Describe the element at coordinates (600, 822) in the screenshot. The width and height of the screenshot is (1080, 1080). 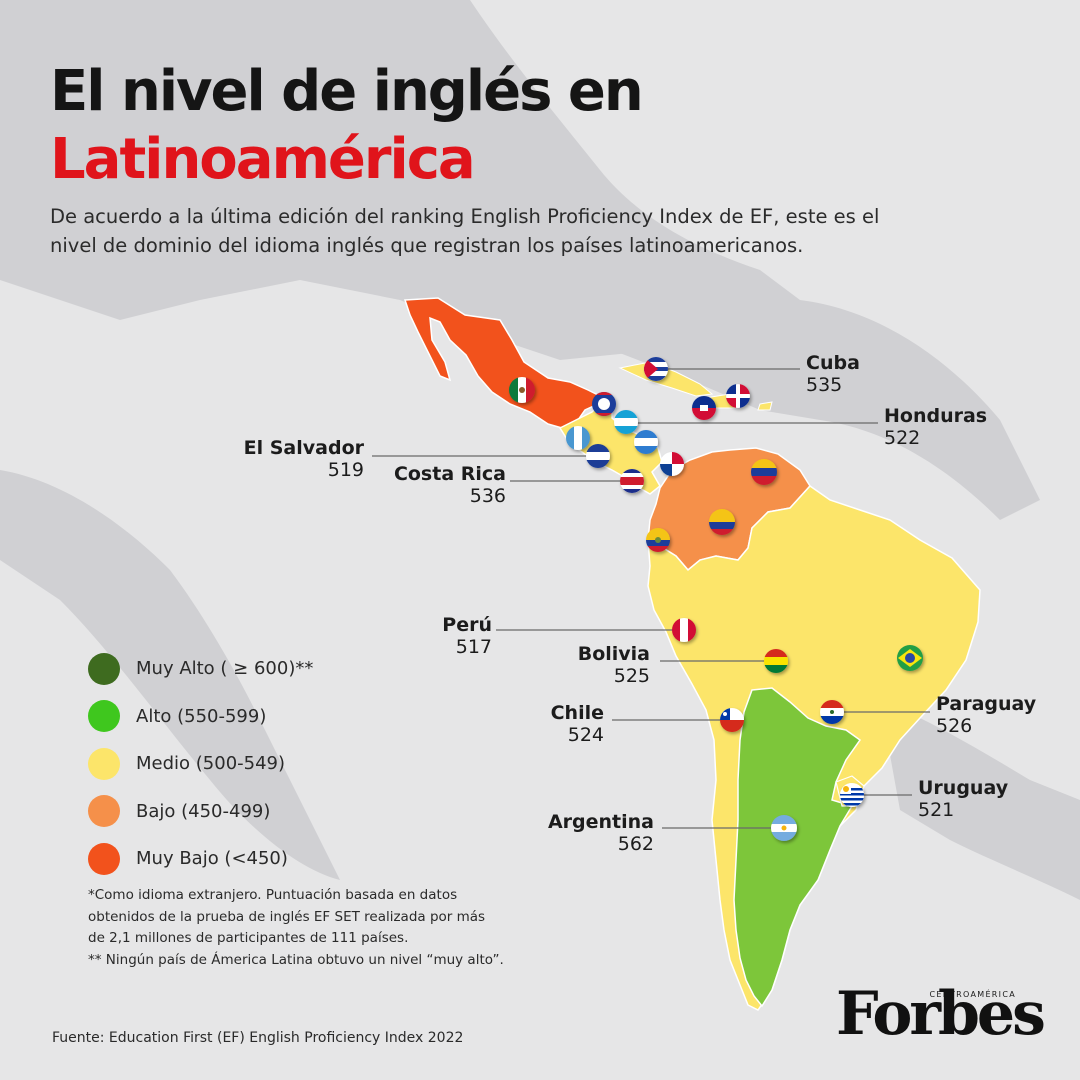
I see `country-name: Argentina` at that location.